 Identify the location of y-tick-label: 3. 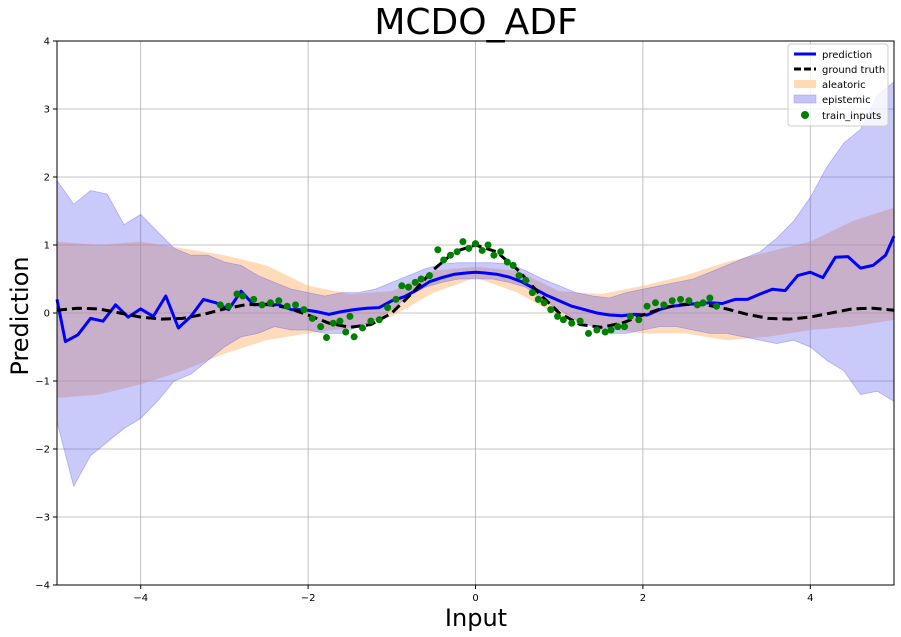
(47, 110).